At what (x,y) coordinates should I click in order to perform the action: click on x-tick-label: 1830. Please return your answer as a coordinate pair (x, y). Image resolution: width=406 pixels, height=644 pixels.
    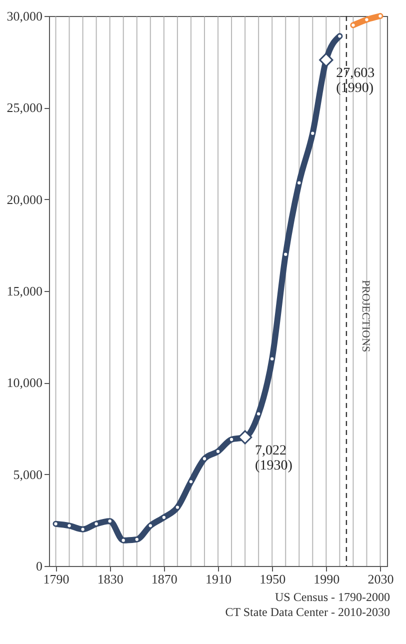
    Looking at the image, I should click on (110, 579).